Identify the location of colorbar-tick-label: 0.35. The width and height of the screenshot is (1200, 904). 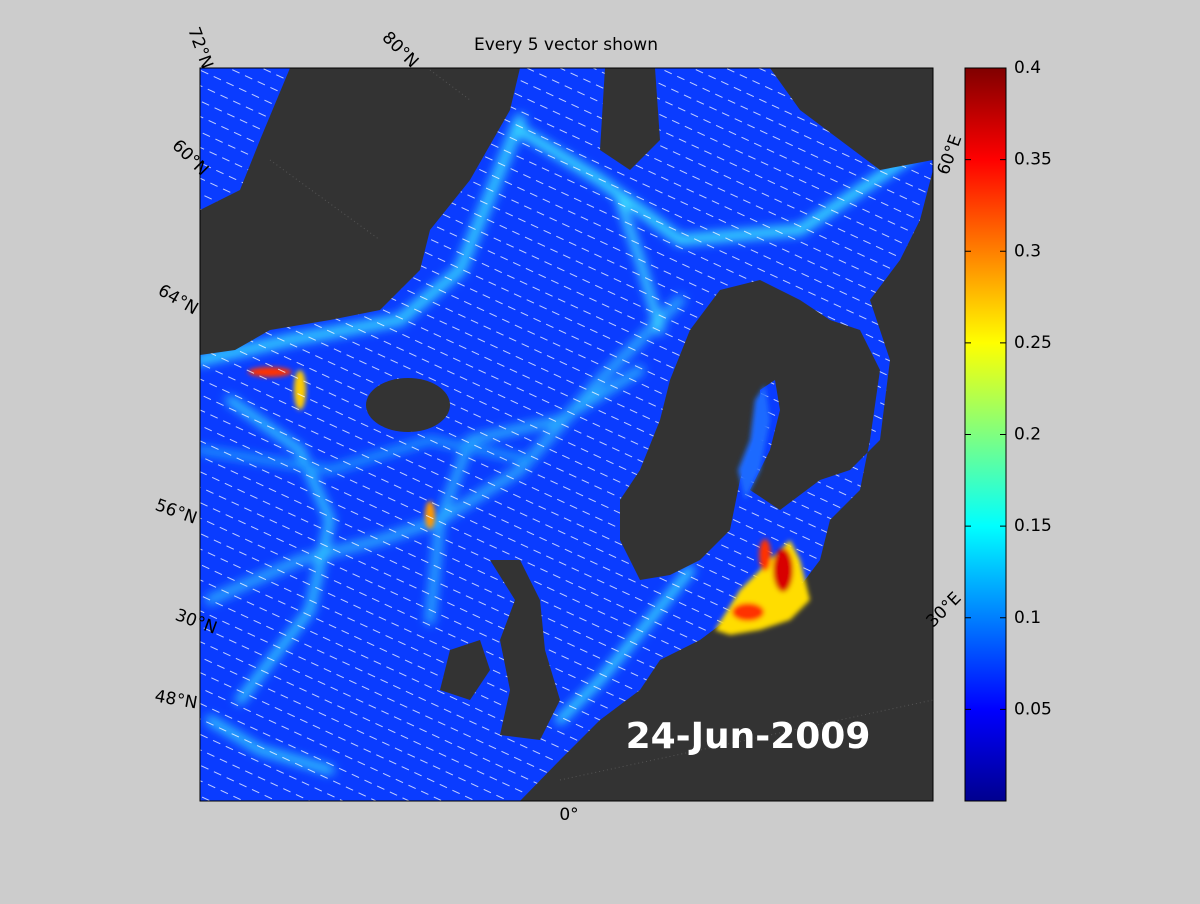
(1033, 160).